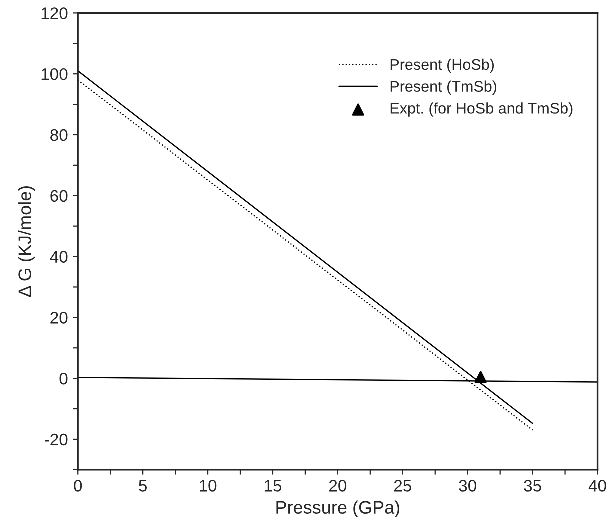 The width and height of the screenshot is (615, 528). What do you see at coordinates (338, 486) in the screenshot?
I see `x-tick-label: 20` at bounding box center [338, 486].